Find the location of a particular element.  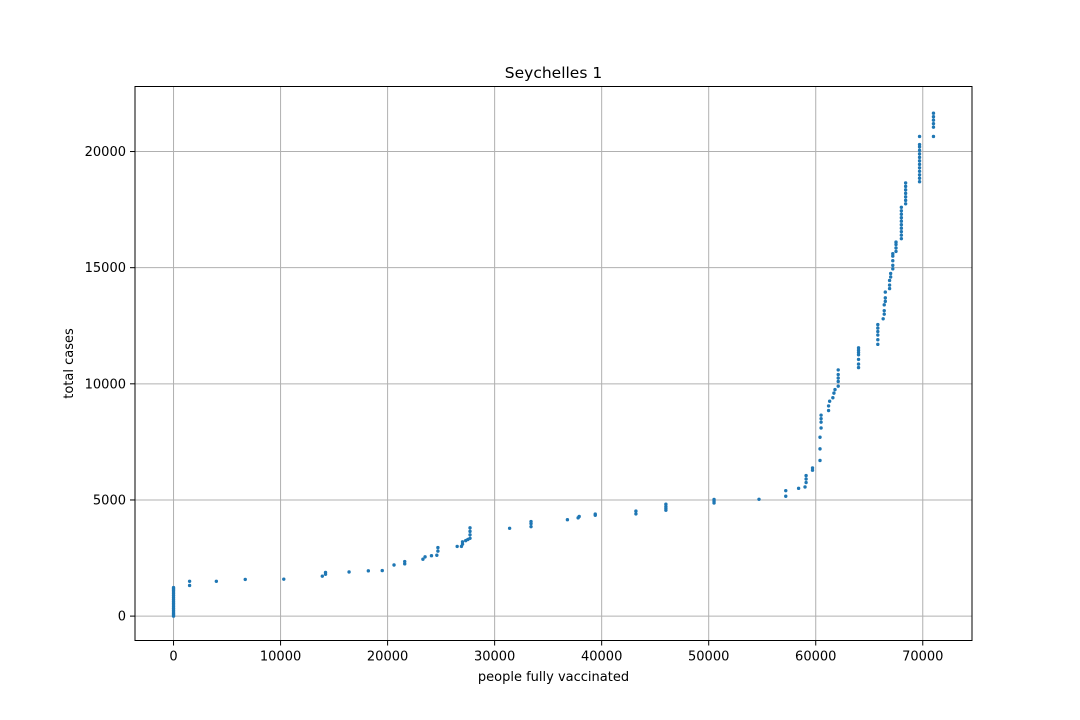

x-tick-label: 50000 is located at coordinates (708, 657).